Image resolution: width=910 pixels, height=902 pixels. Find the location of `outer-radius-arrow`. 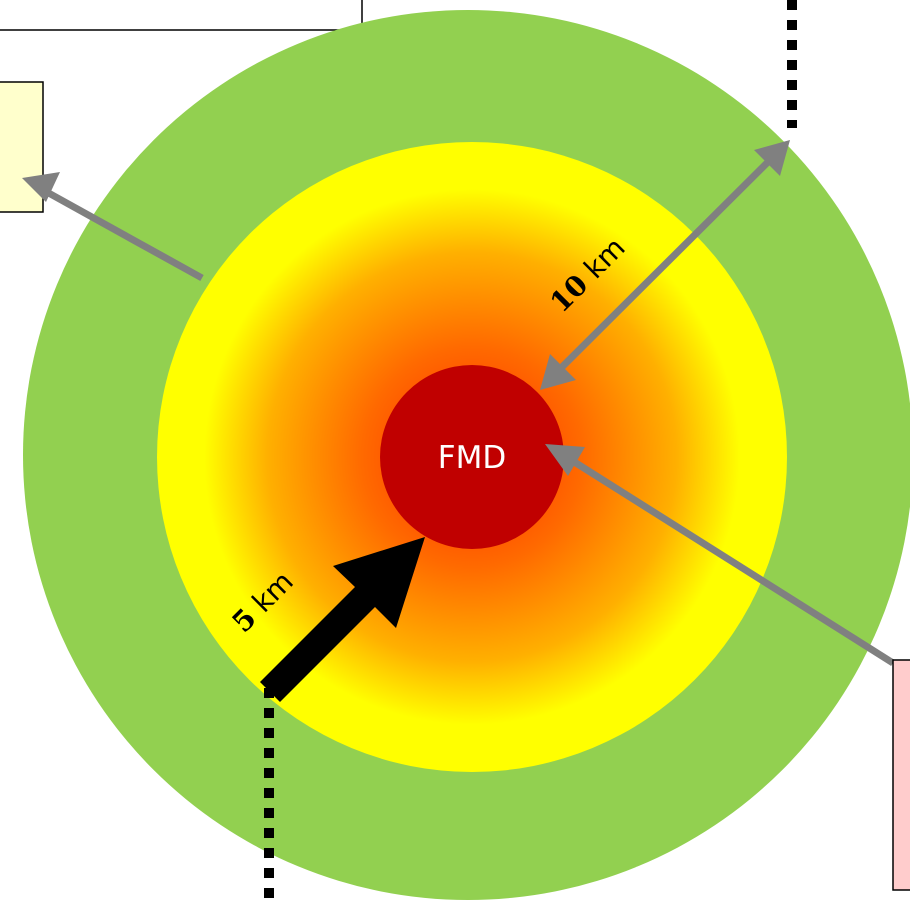

outer-radius-arrow is located at coordinates (665, 265).